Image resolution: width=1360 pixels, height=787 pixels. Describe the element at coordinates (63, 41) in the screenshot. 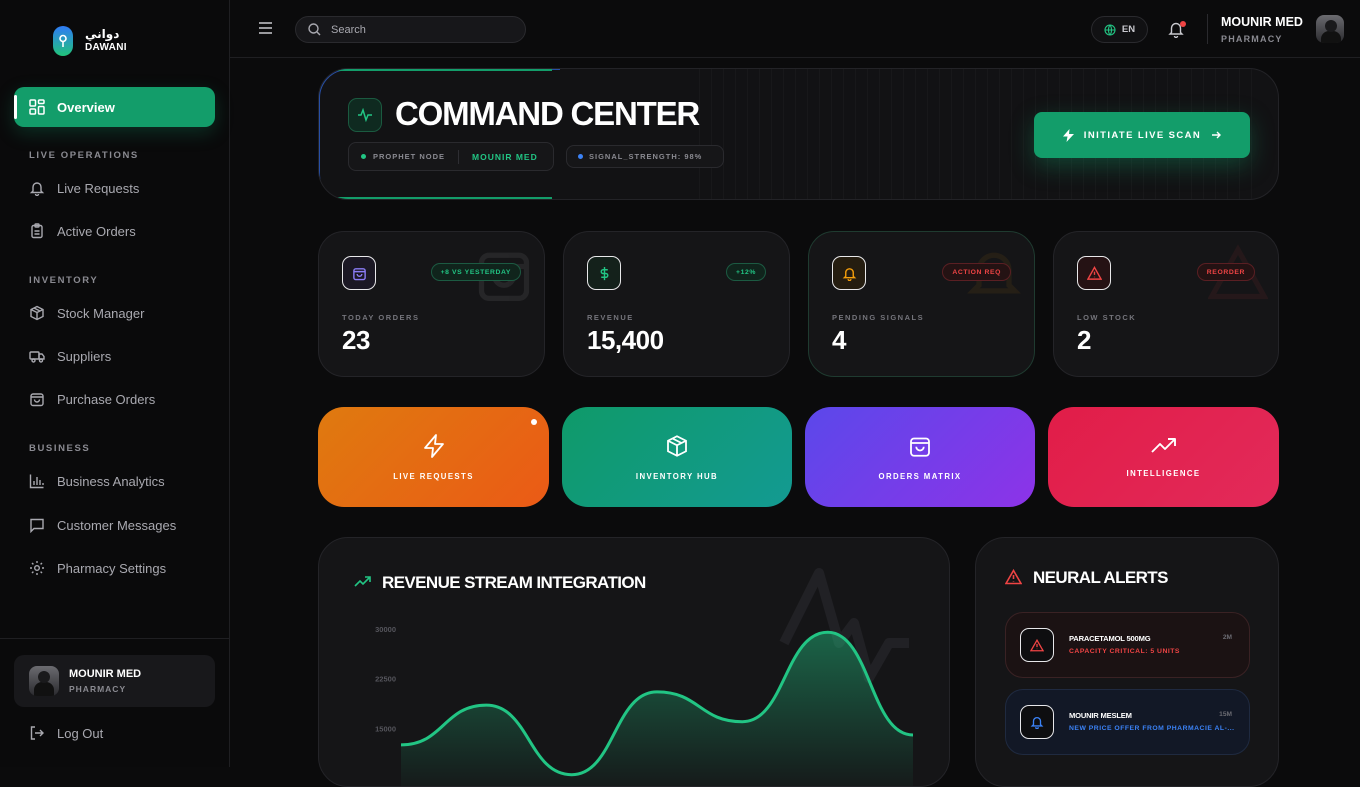

I see `location-pin-icon` at that location.